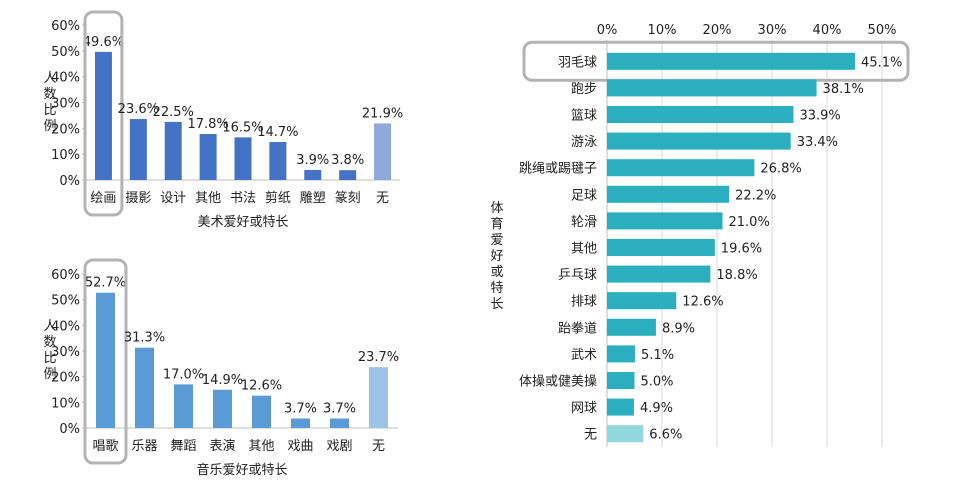 Image resolution: width=958 pixels, height=492 pixels. I want to click on sport-x-tick-label: 0%, so click(607, 30).